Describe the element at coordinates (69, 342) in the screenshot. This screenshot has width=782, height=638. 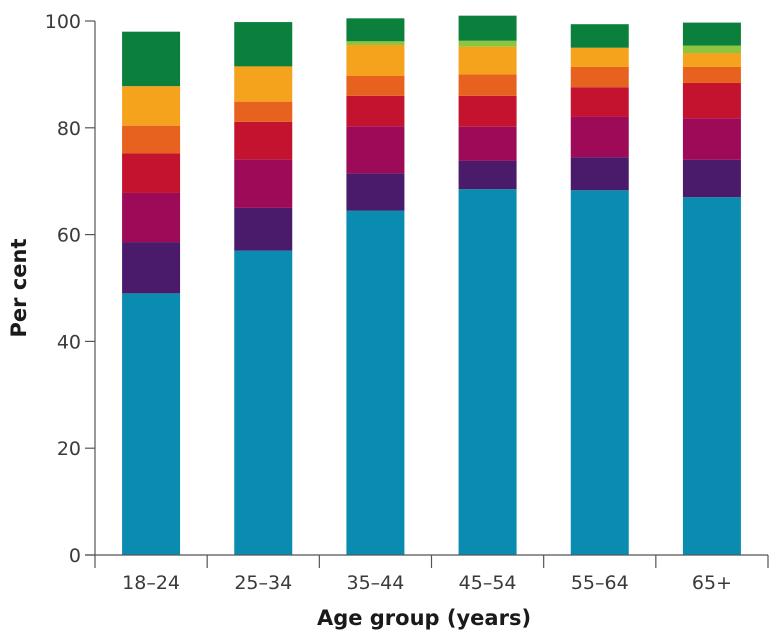
I see `y-tick-label-40: 40` at that location.